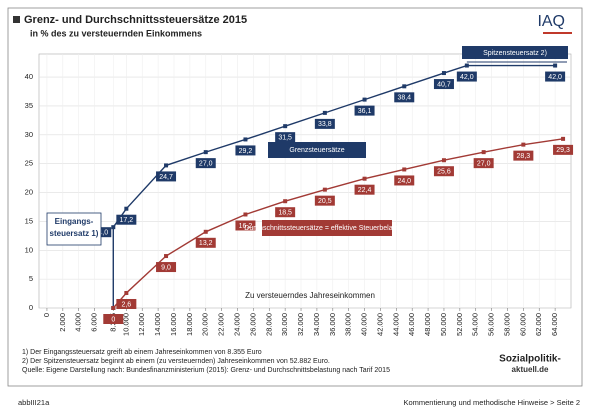 The width and height of the screenshot is (590, 417). I want to click on chart-subtitle: in % des zu versteuernden Einkommens, so click(116, 33).